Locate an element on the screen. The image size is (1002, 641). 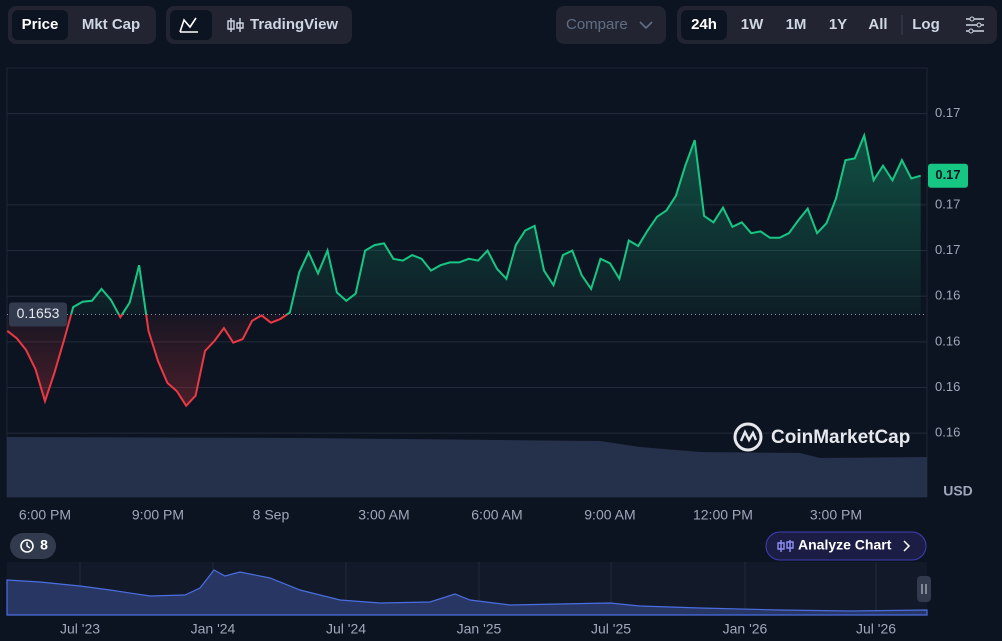
candle-icon is located at coordinates (235, 25).